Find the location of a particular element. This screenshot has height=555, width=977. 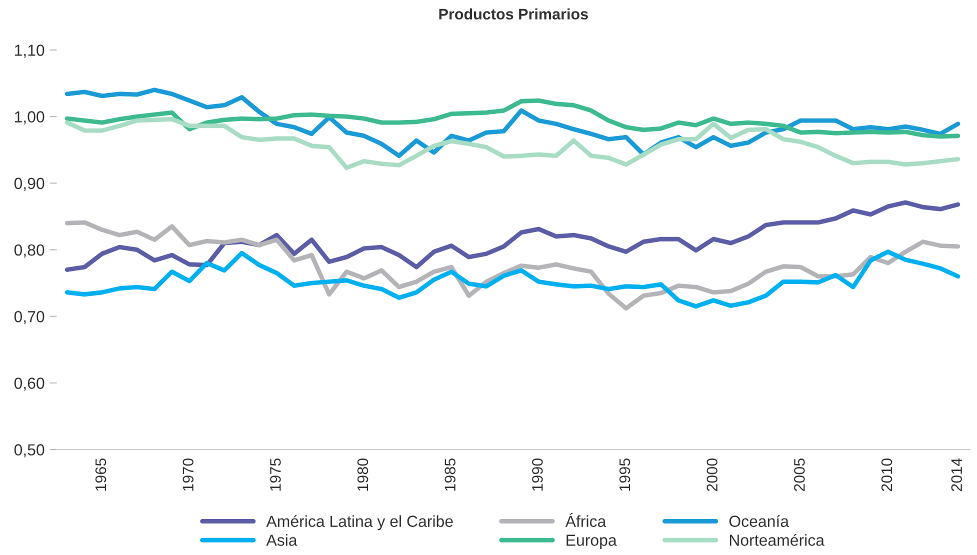

chart-title: Productos Primarios is located at coordinates (513, 14).